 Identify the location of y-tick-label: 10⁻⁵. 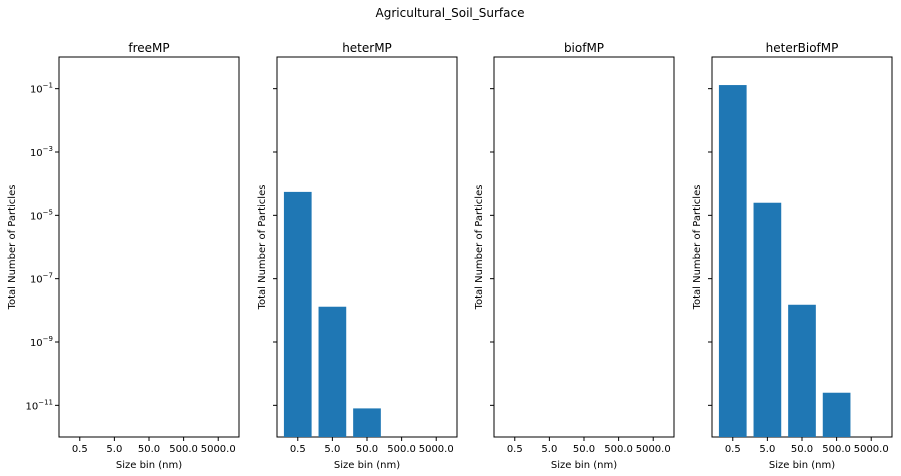
(41, 215).